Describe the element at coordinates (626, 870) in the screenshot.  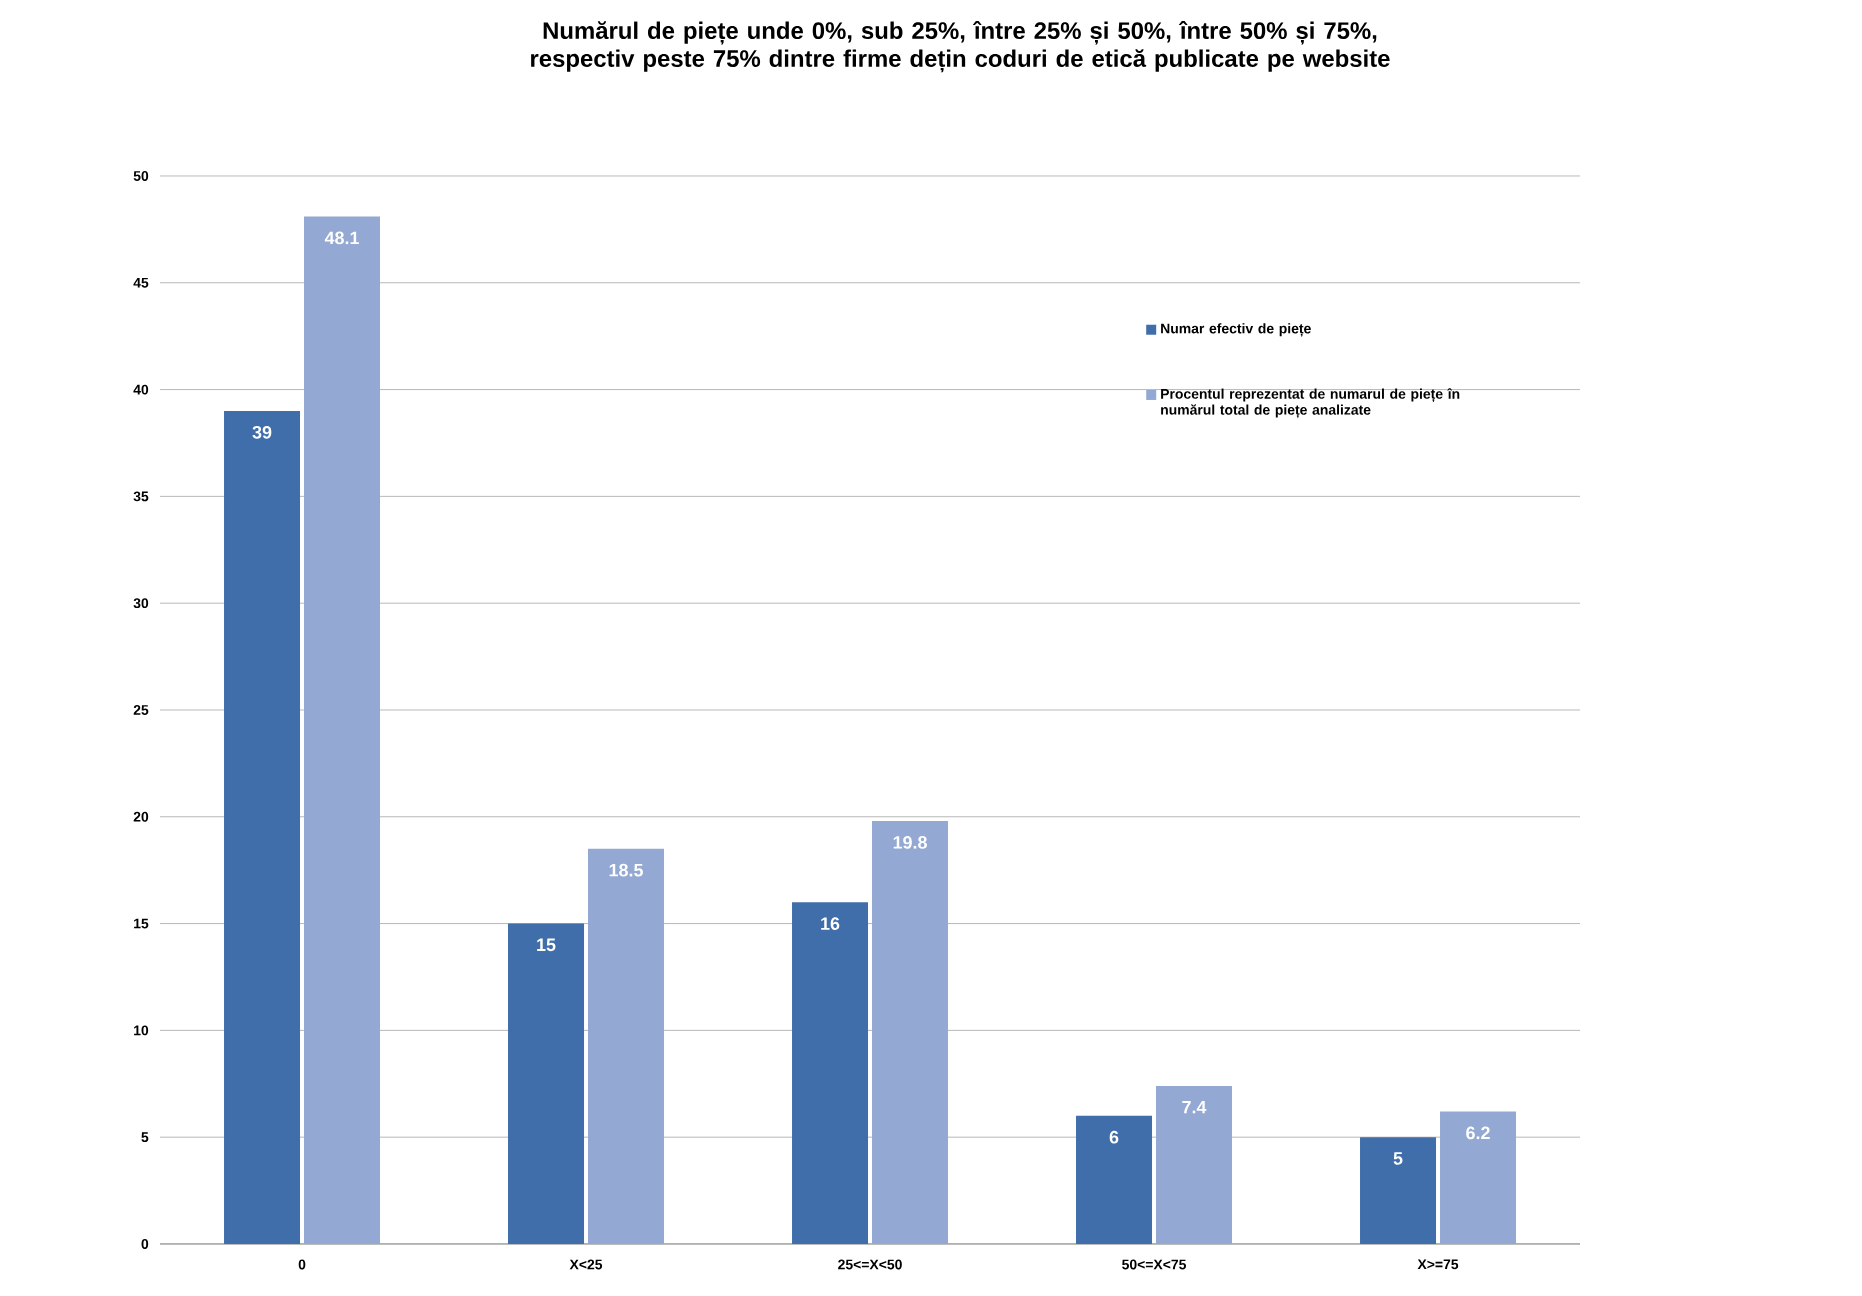
I see `data-label: 18.5` at that location.